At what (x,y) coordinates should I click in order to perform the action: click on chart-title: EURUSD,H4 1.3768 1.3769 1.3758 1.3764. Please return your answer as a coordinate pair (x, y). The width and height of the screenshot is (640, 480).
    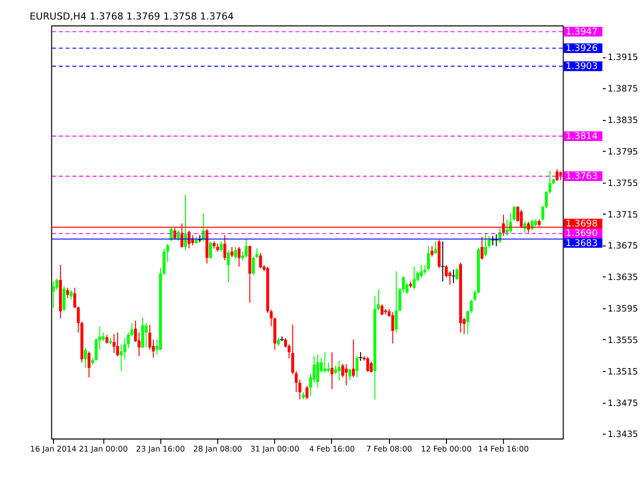
    Looking at the image, I should click on (132, 17).